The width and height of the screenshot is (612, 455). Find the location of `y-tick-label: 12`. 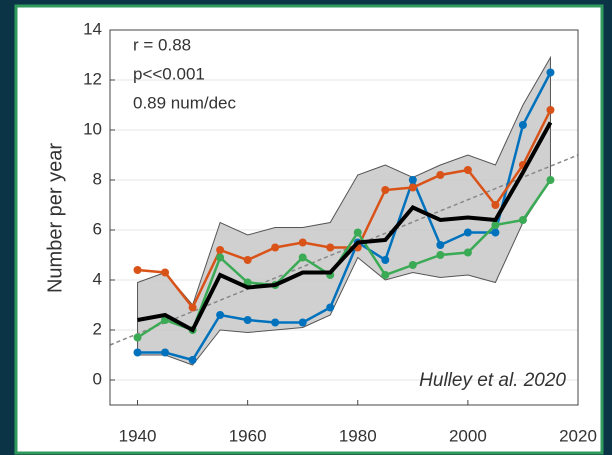

y-tick-label: 12 is located at coordinates (92, 78).